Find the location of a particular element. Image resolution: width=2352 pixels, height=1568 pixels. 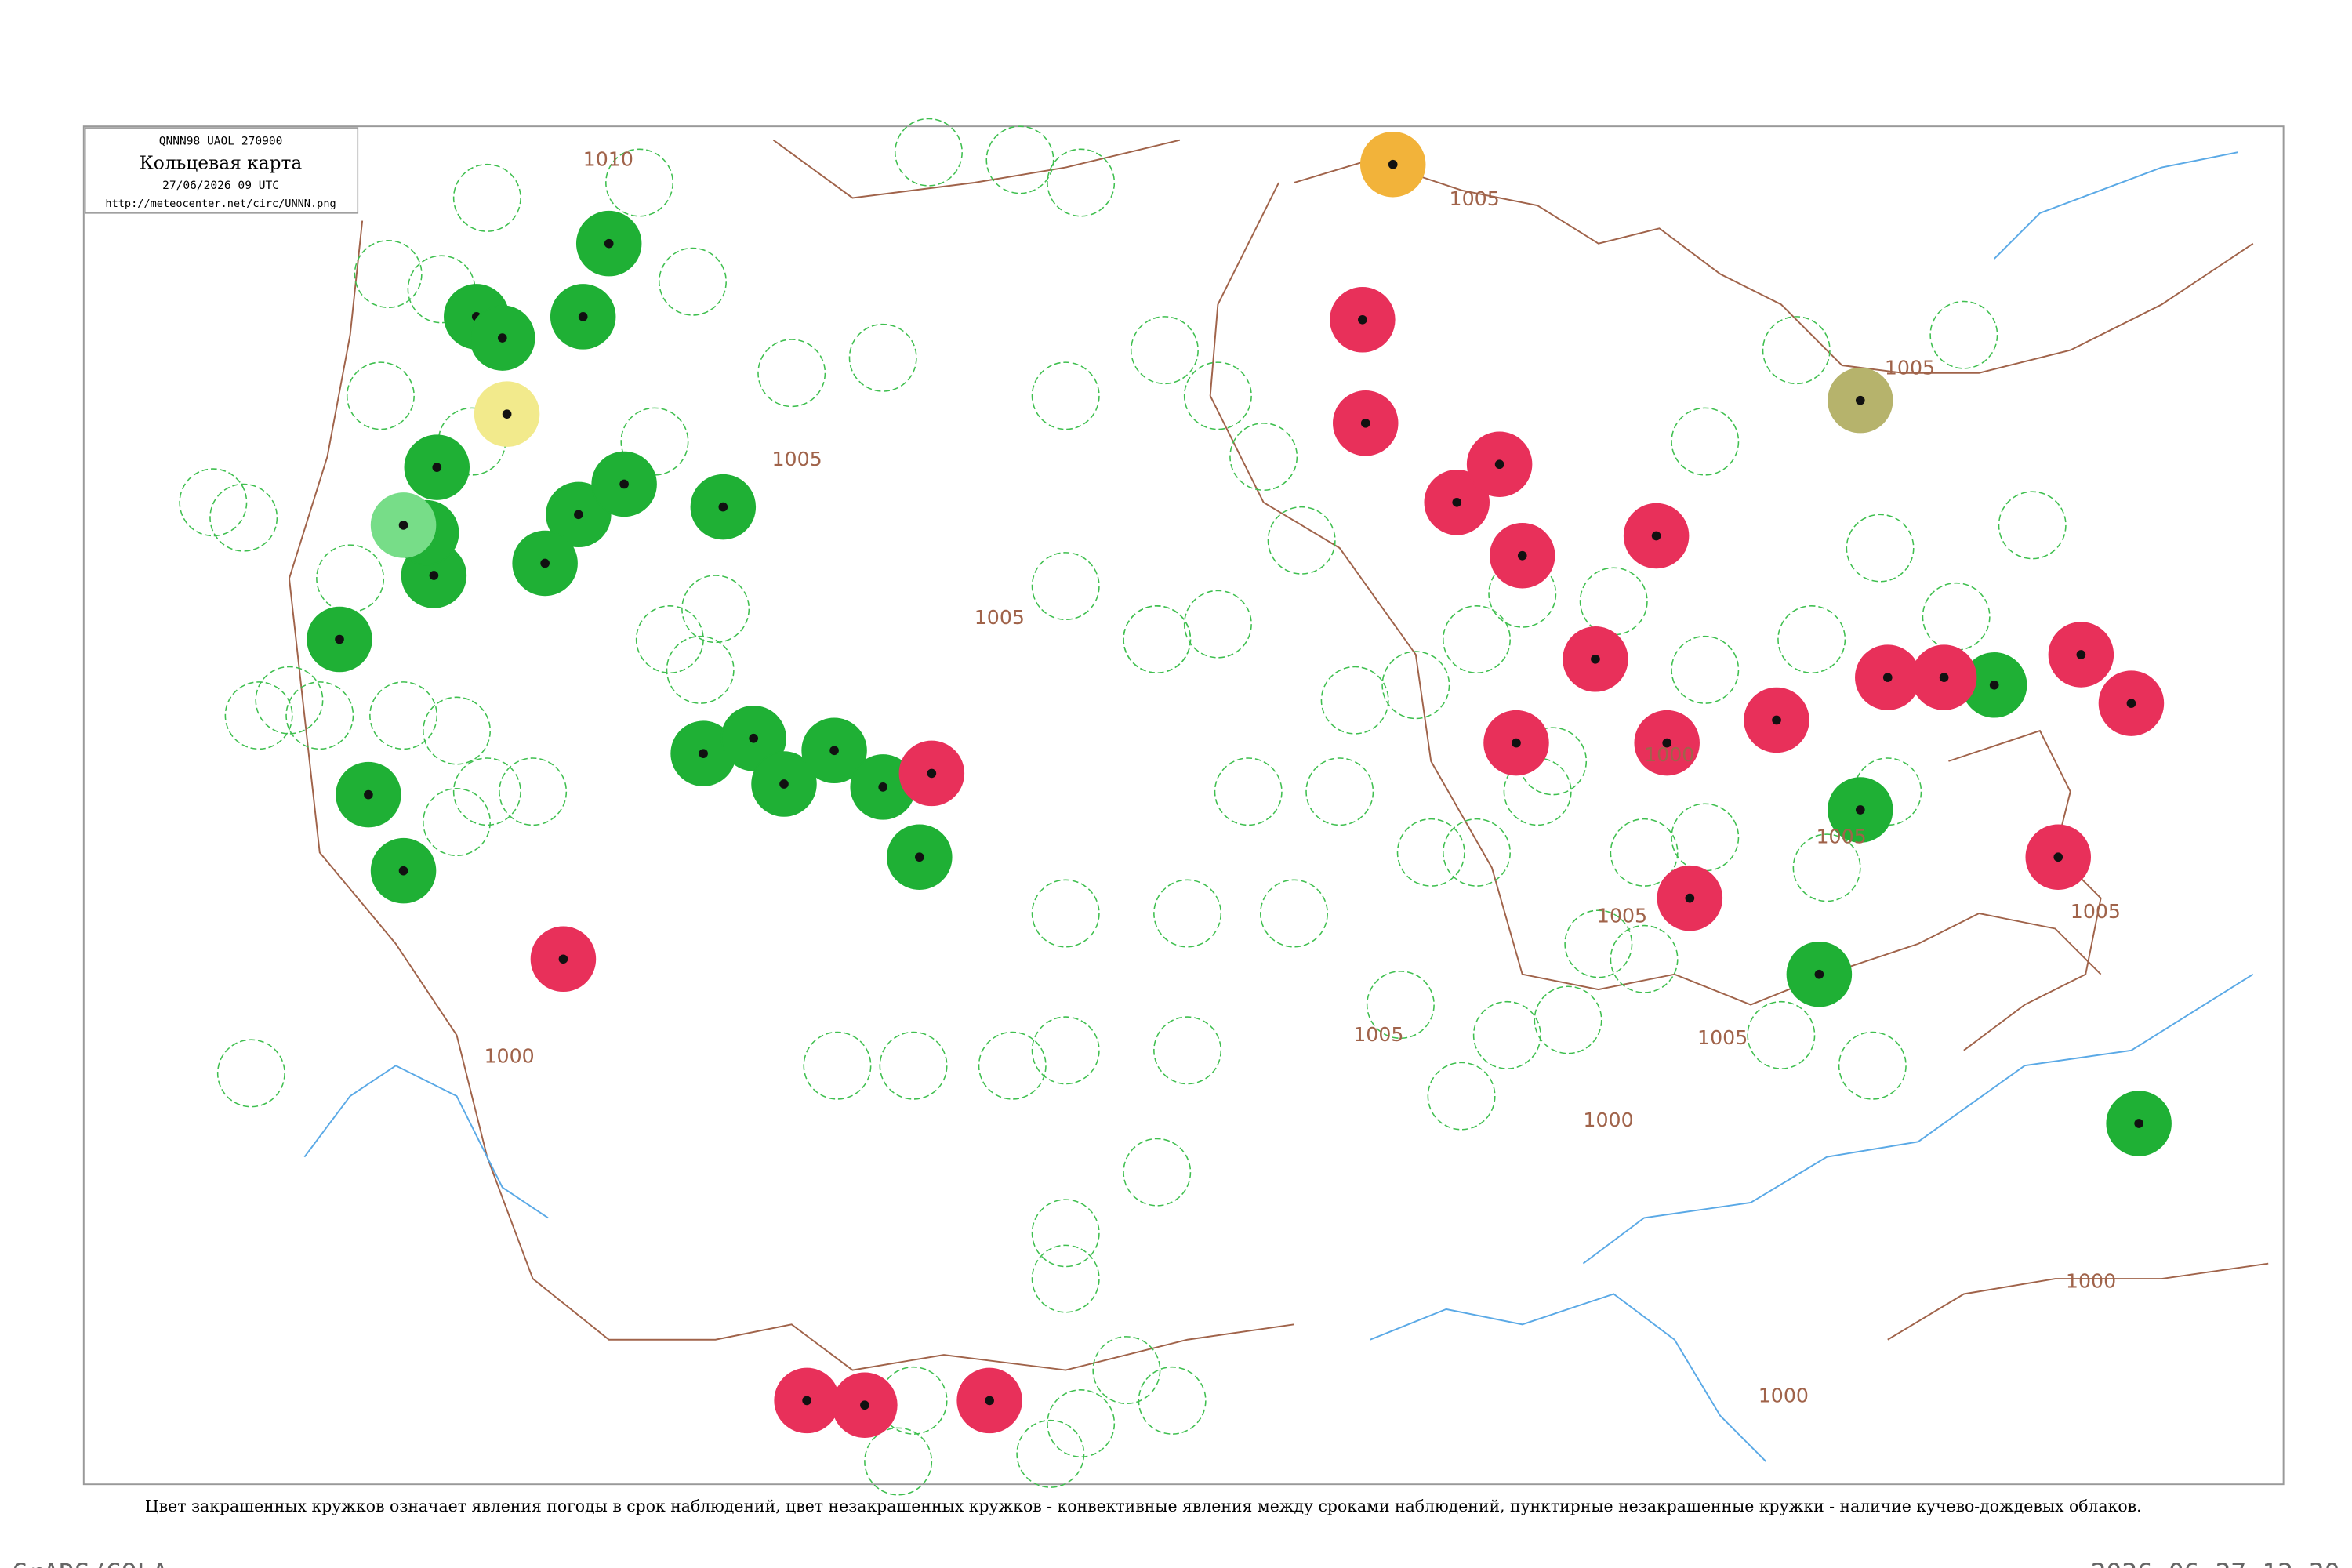

header-frame is located at coordinates (221, 170).